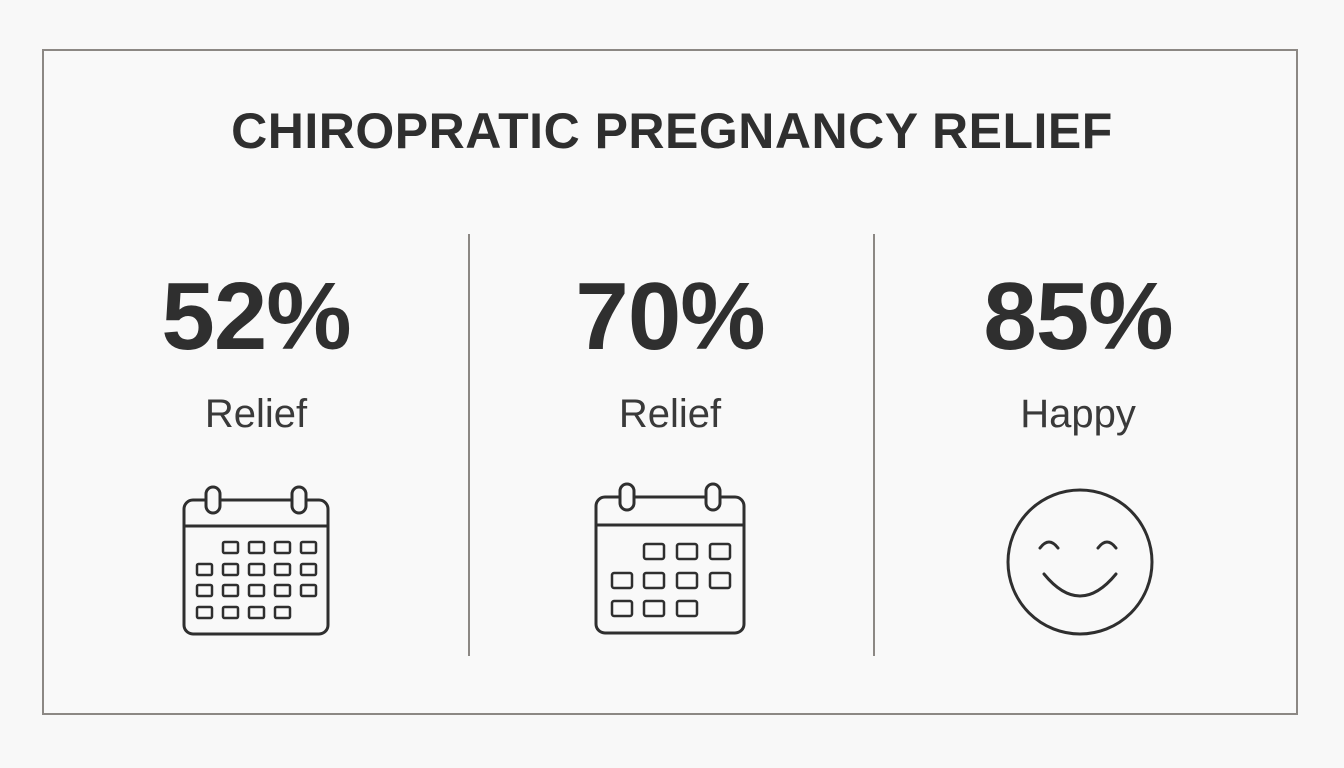  Describe the element at coordinates (256, 316) in the screenshot. I see `stat-value-1: 52%` at that location.